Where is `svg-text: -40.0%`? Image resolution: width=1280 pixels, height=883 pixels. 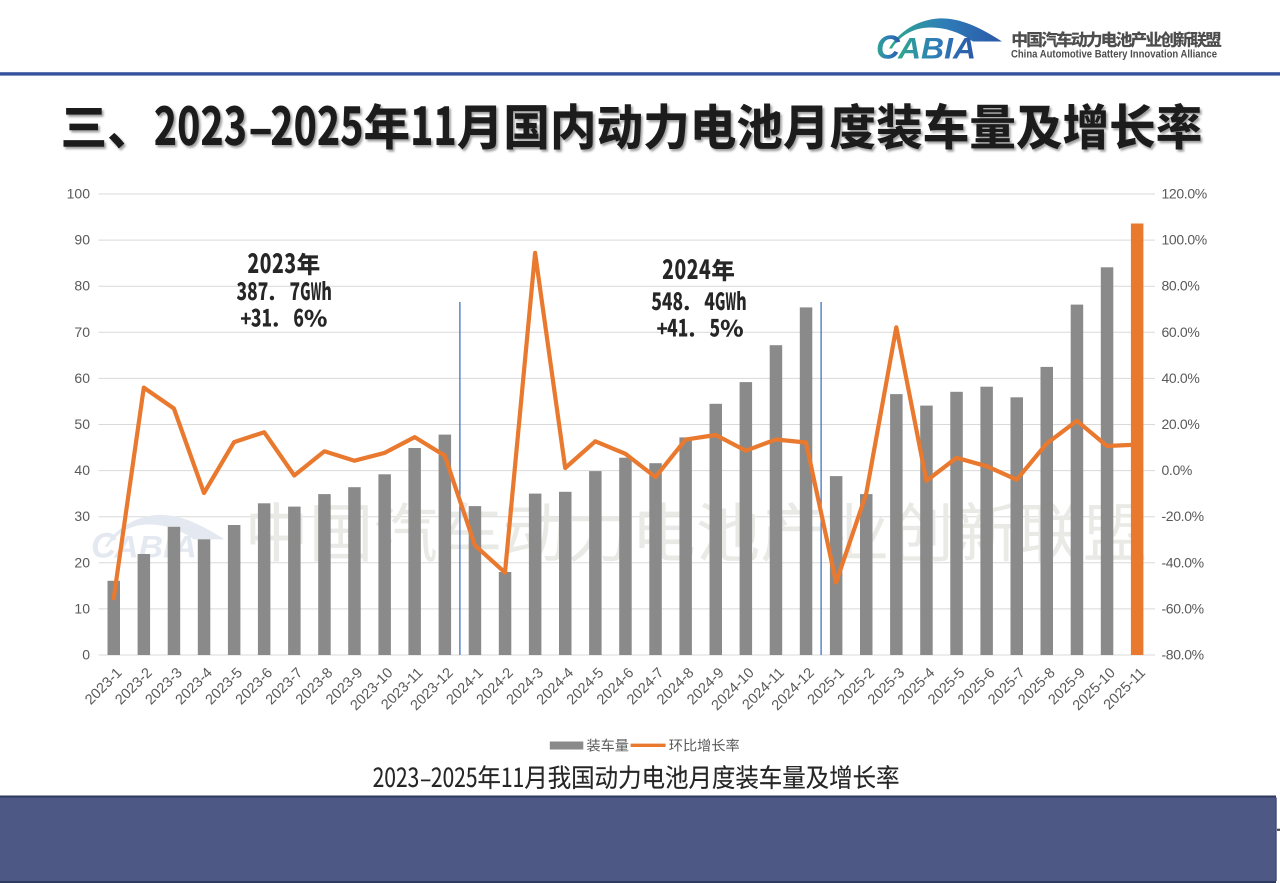 svg-text: -40.0% is located at coordinates (1183, 562).